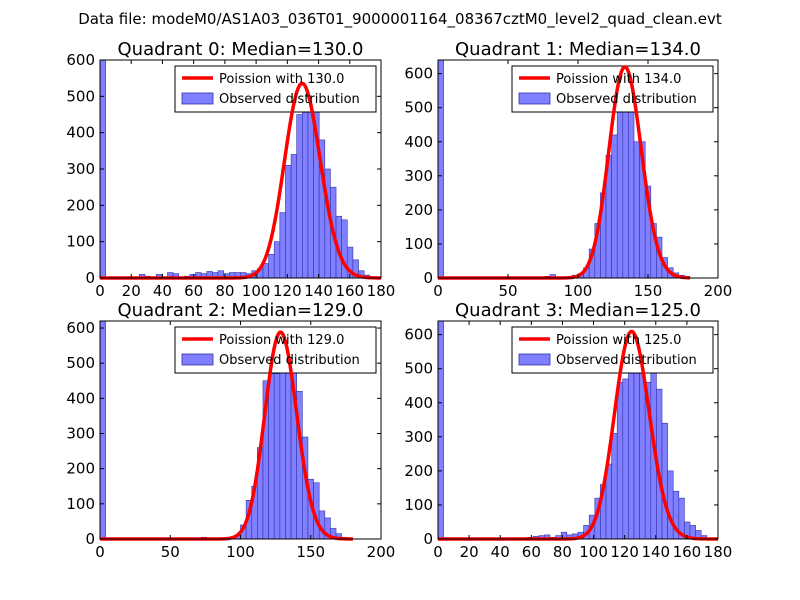 The image size is (800, 600). What do you see at coordinates (281, 340) in the screenshot?
I see `quadrant-2-legend-fit-label: Poission with 129.0` at bounding box center [281, 340].